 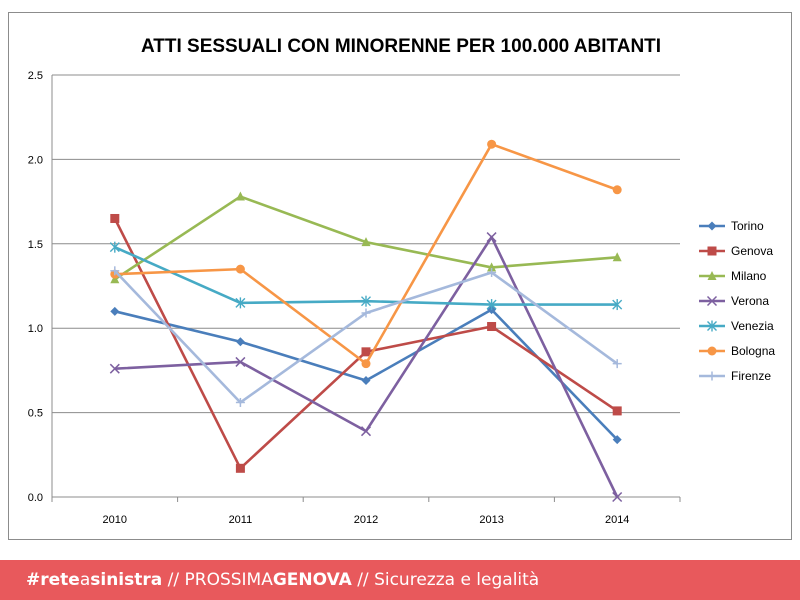 What do you see at coordinates (457, 580) in the screenshot?
I see `footer-topic: Sicurezza e legalità` at bounding box center [457, 580].